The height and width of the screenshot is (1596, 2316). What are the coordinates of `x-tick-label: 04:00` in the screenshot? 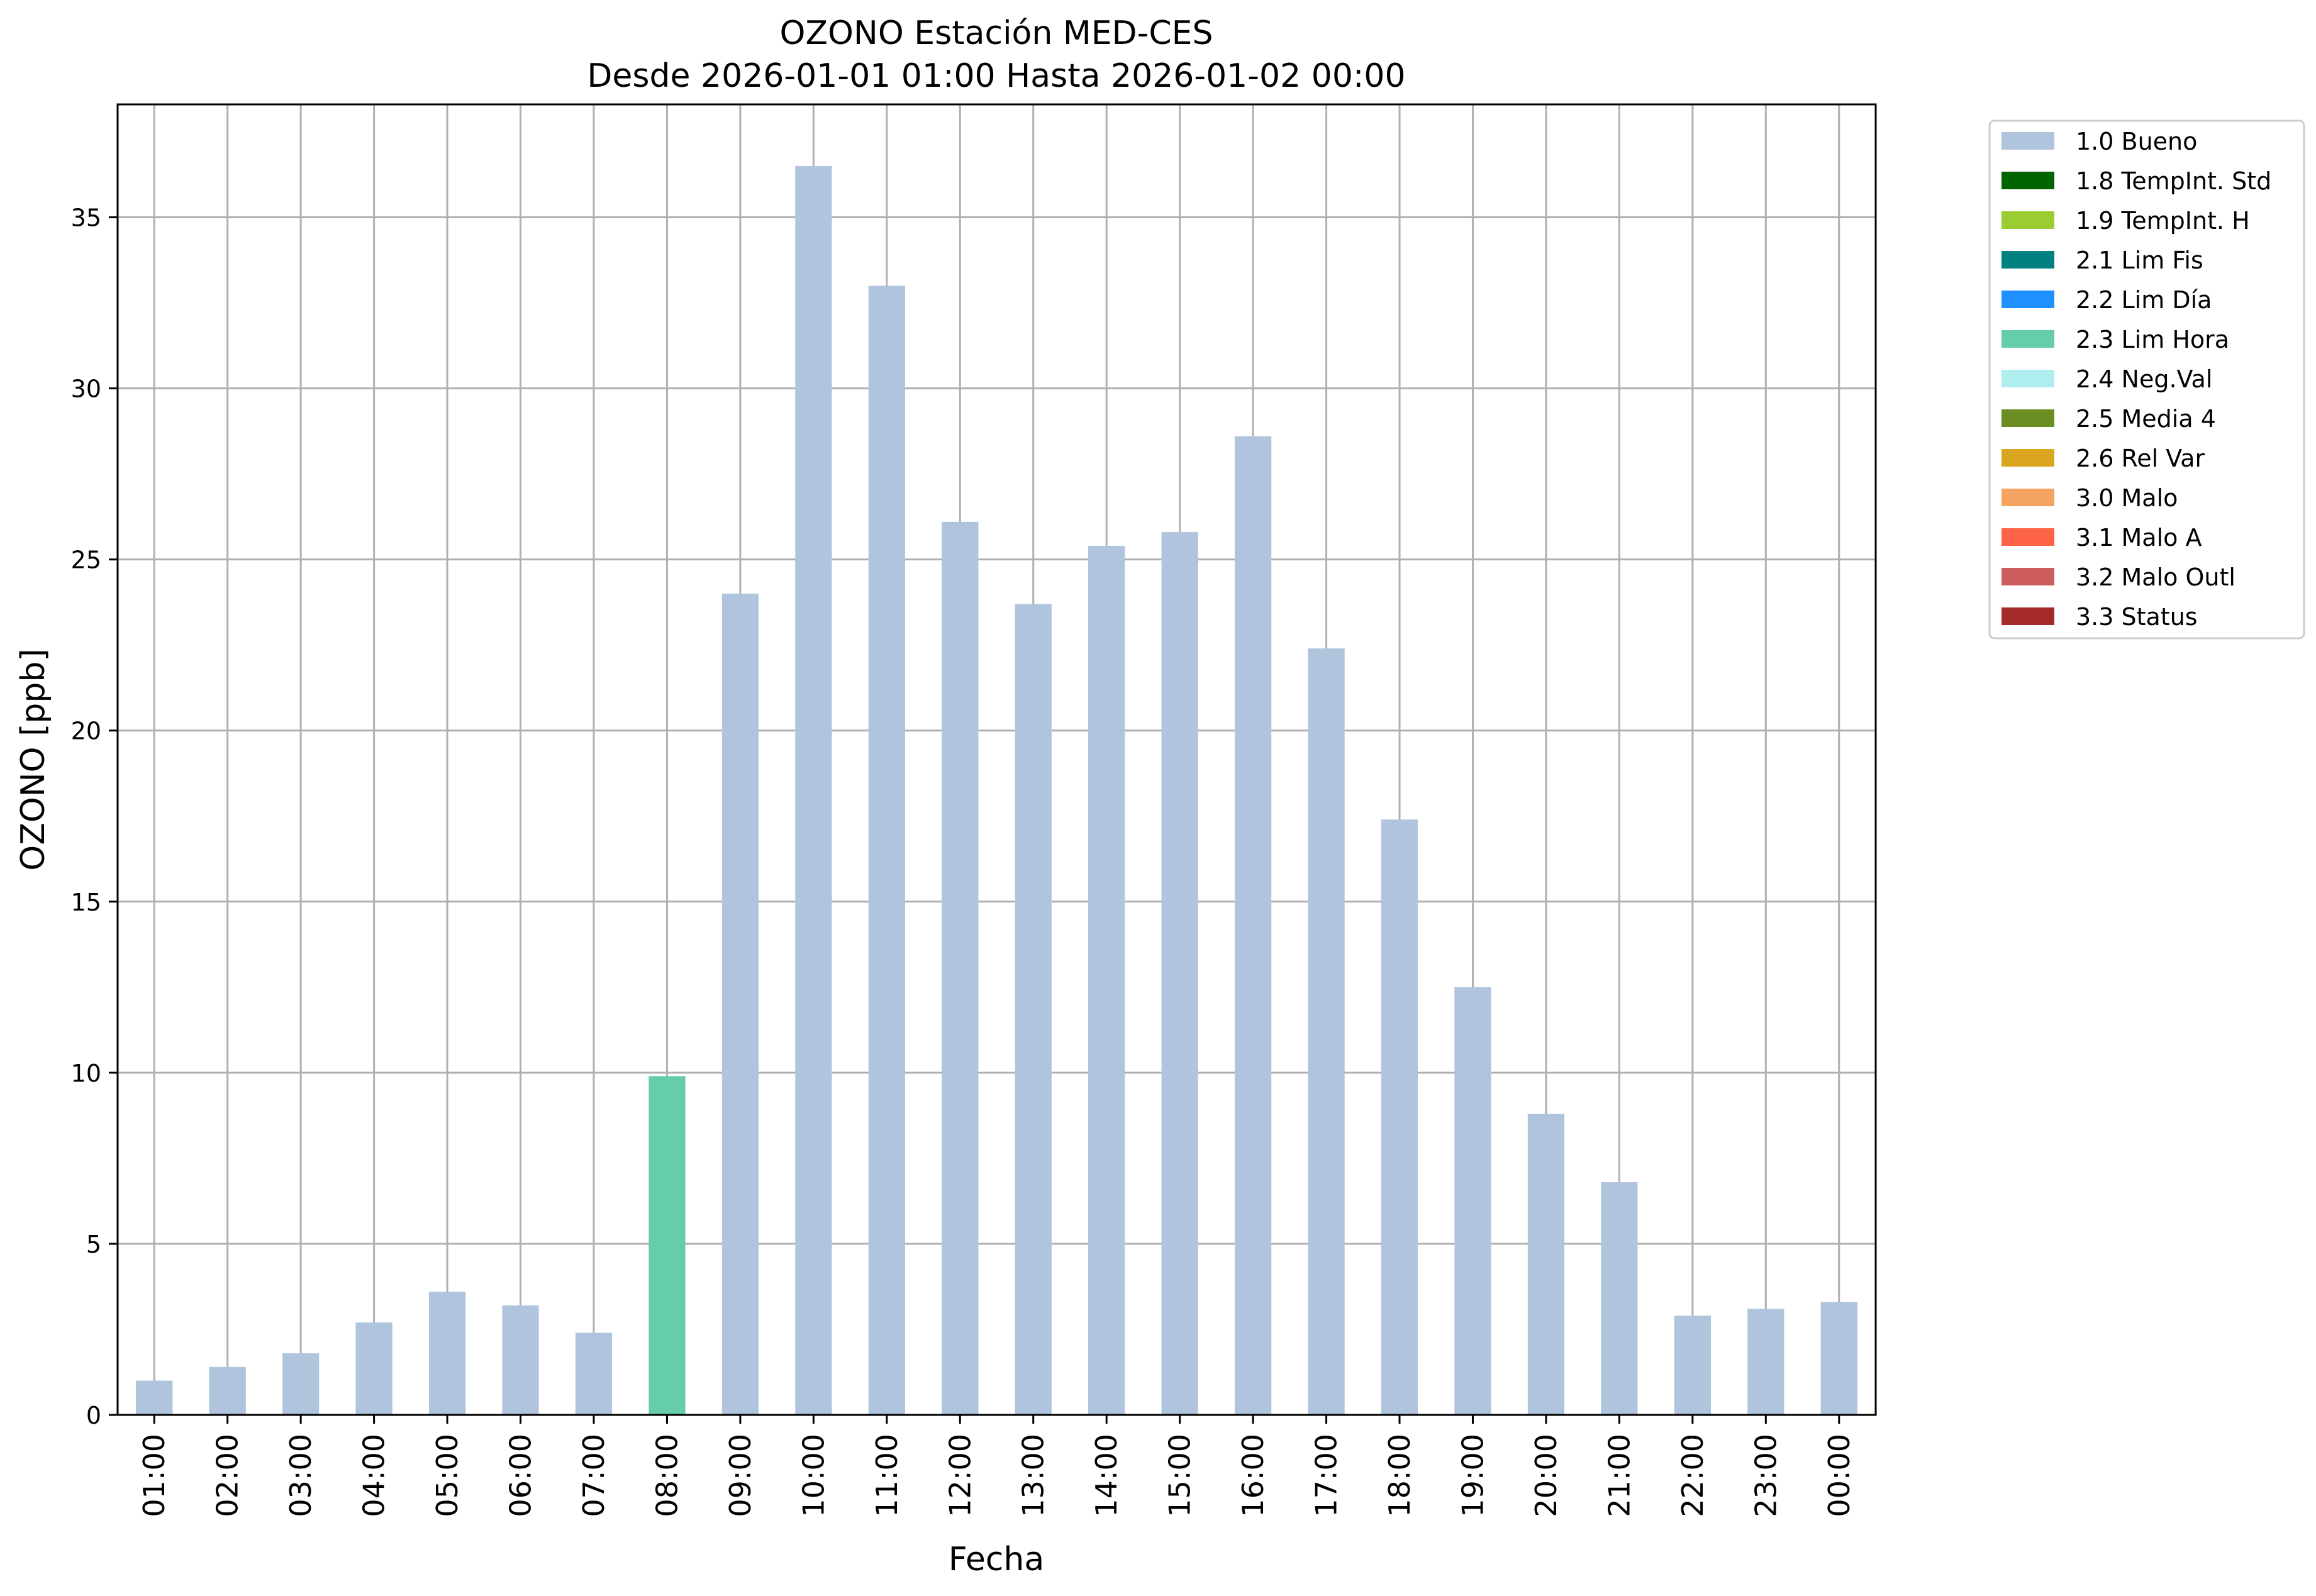 It's located at (374, 1475).